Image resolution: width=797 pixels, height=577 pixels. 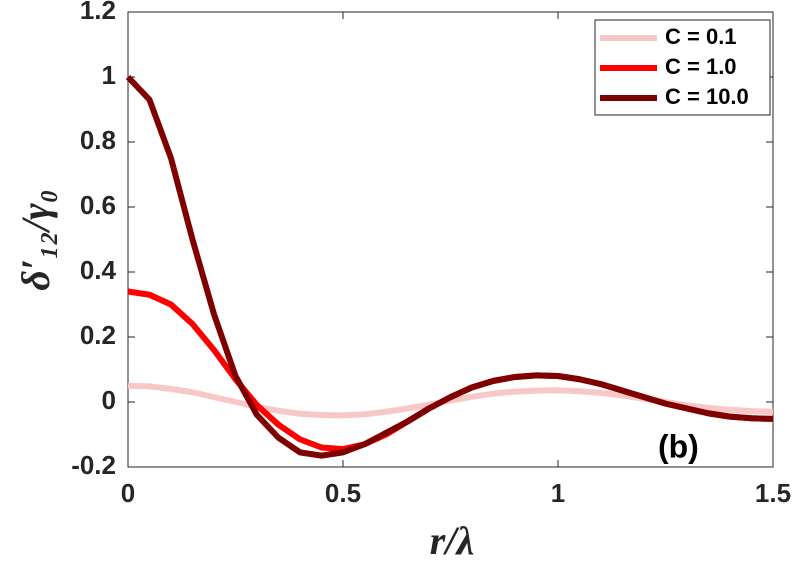 What do you see at coordinates (558, 493) in the screenshot?
I see `x-tick-label: 1` at bounding box center [558, 493].